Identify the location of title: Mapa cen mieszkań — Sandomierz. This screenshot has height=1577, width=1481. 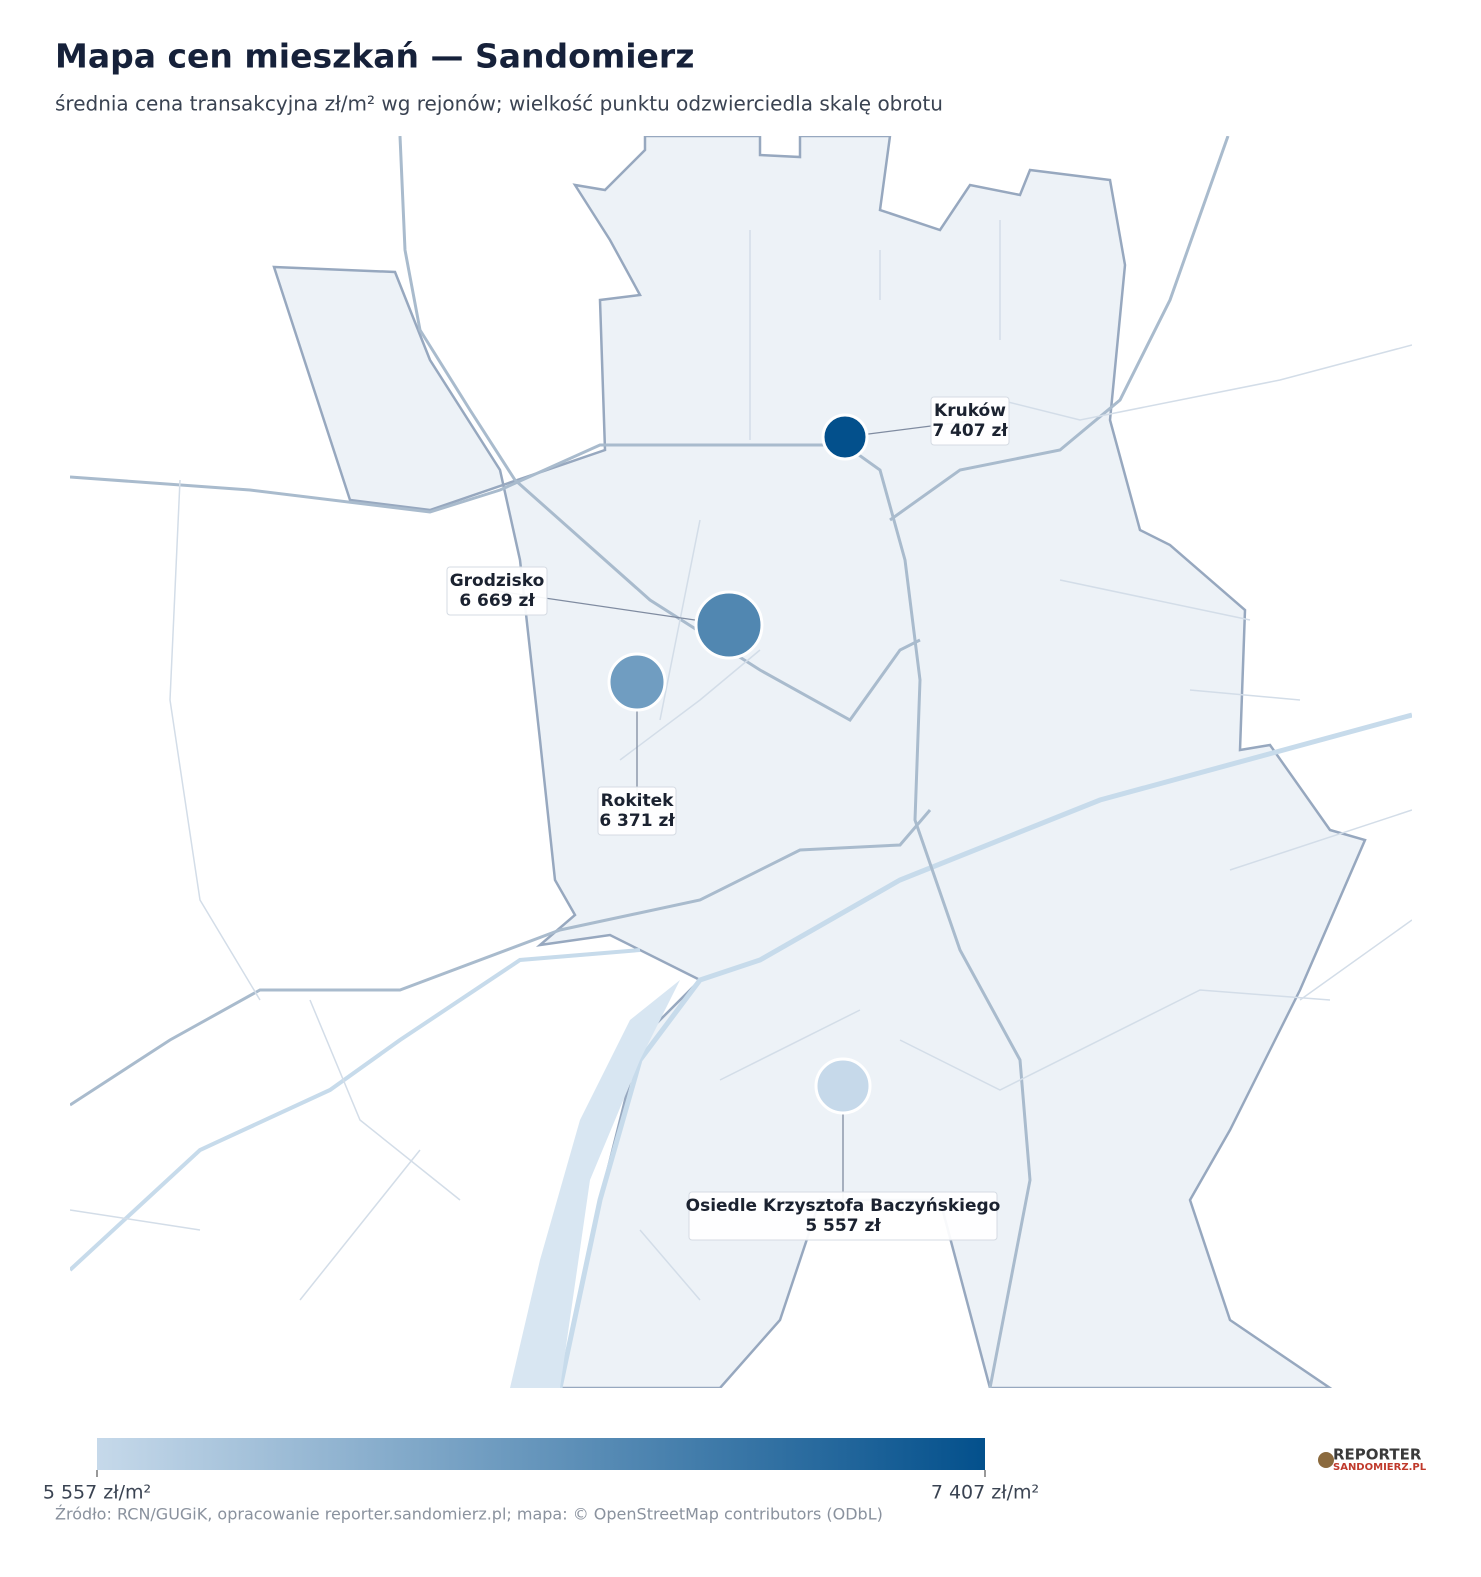
(374, 56).